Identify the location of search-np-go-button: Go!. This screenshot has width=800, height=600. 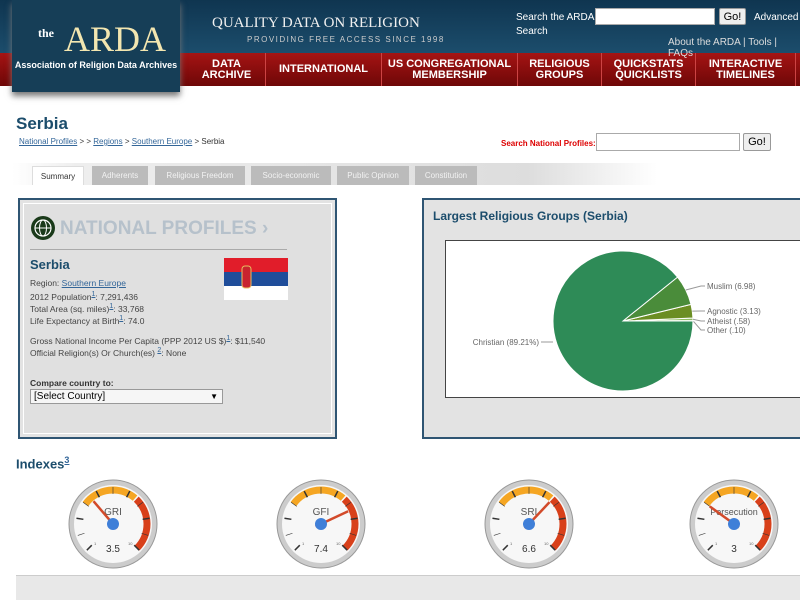
(757, 142).